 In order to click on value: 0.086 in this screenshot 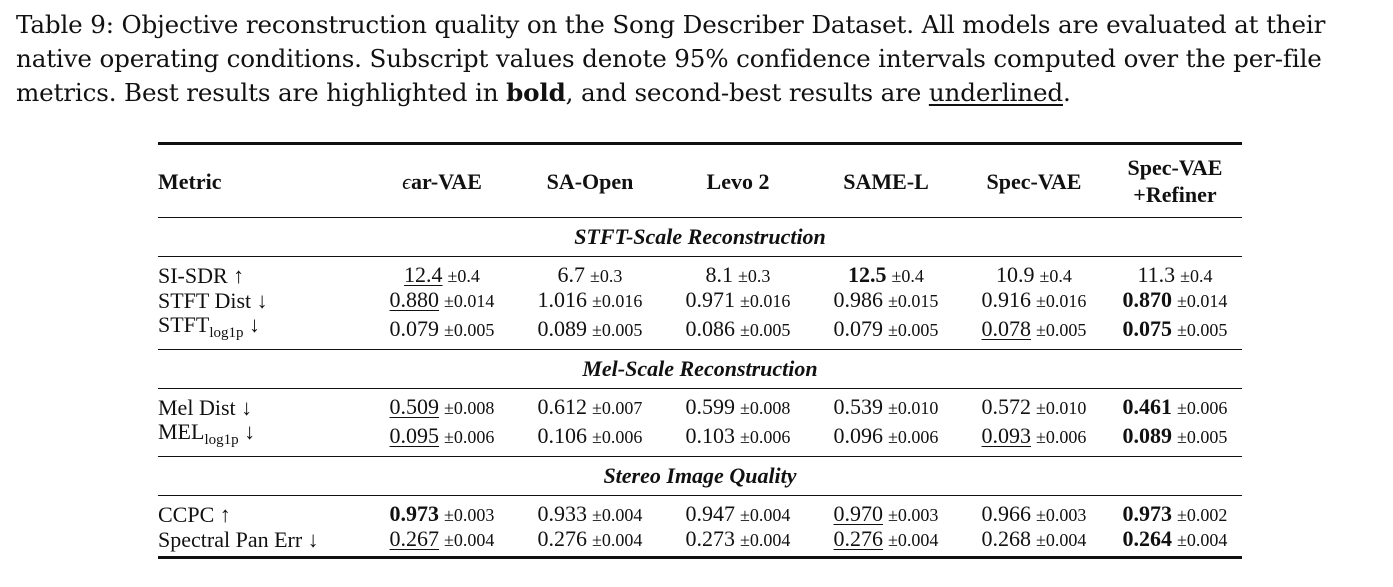, I will do `click(710, 328)`.